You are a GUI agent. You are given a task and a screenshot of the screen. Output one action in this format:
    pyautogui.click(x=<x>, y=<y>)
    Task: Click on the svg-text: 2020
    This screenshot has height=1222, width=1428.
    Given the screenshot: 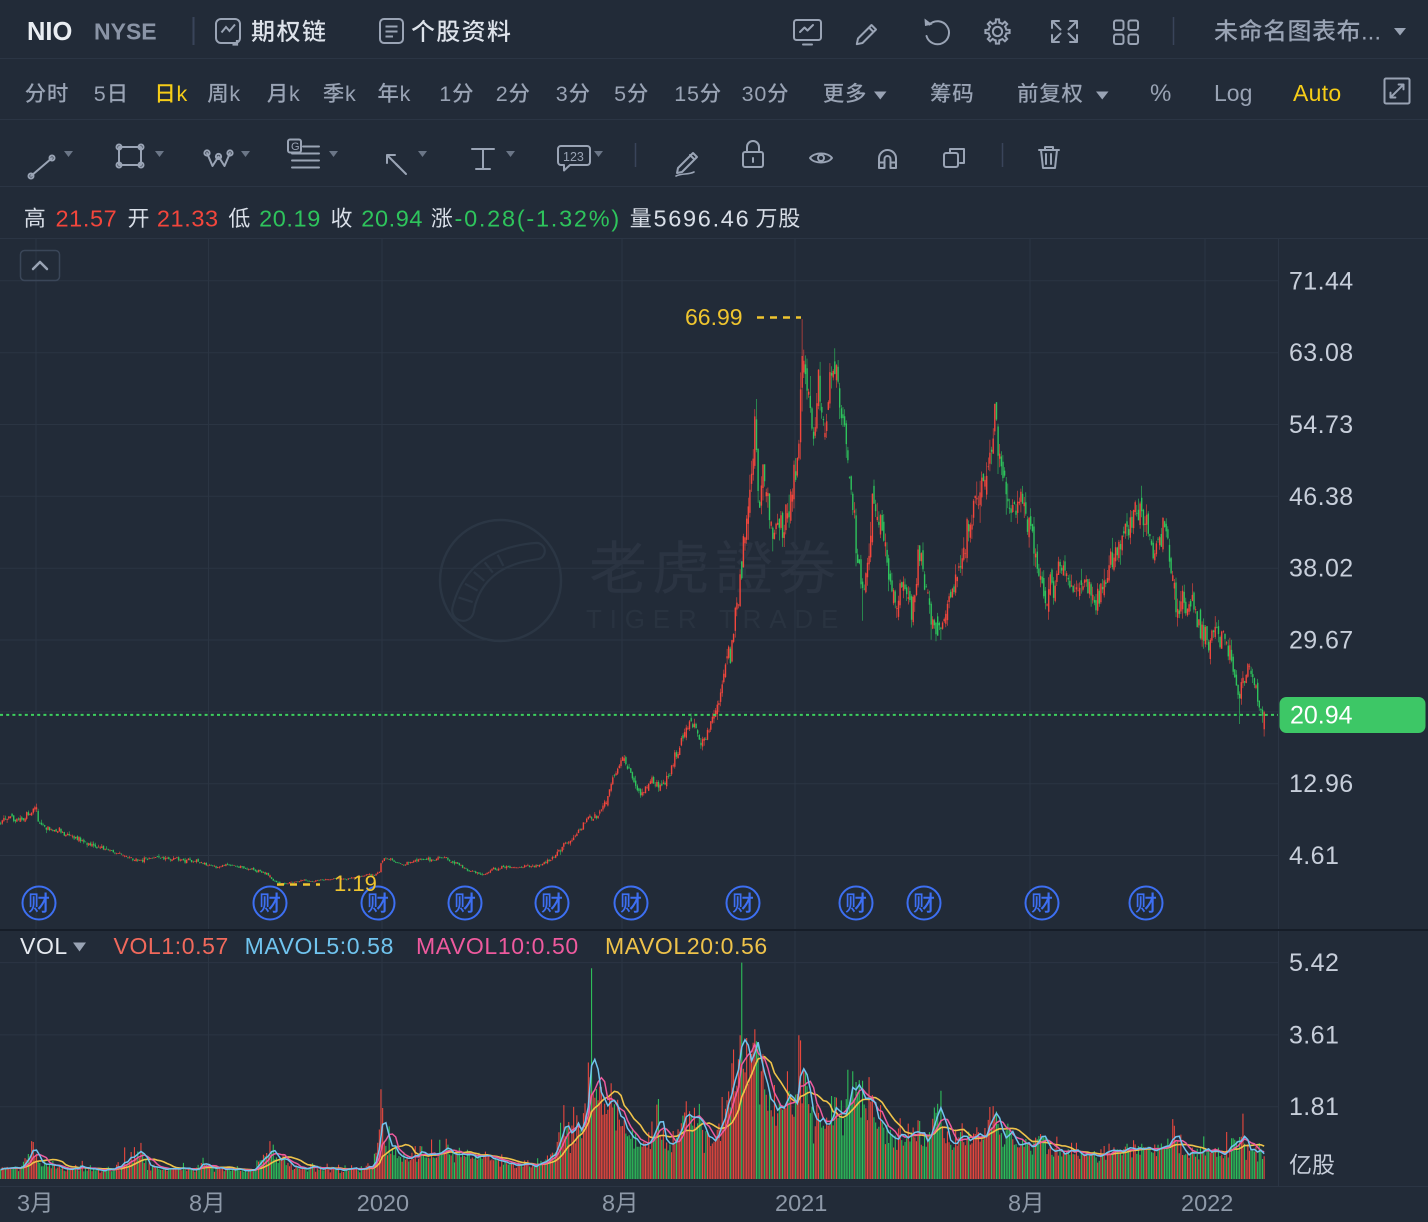 What is the action you would take?
    pyautogui.click(x=383, y=1203)
    